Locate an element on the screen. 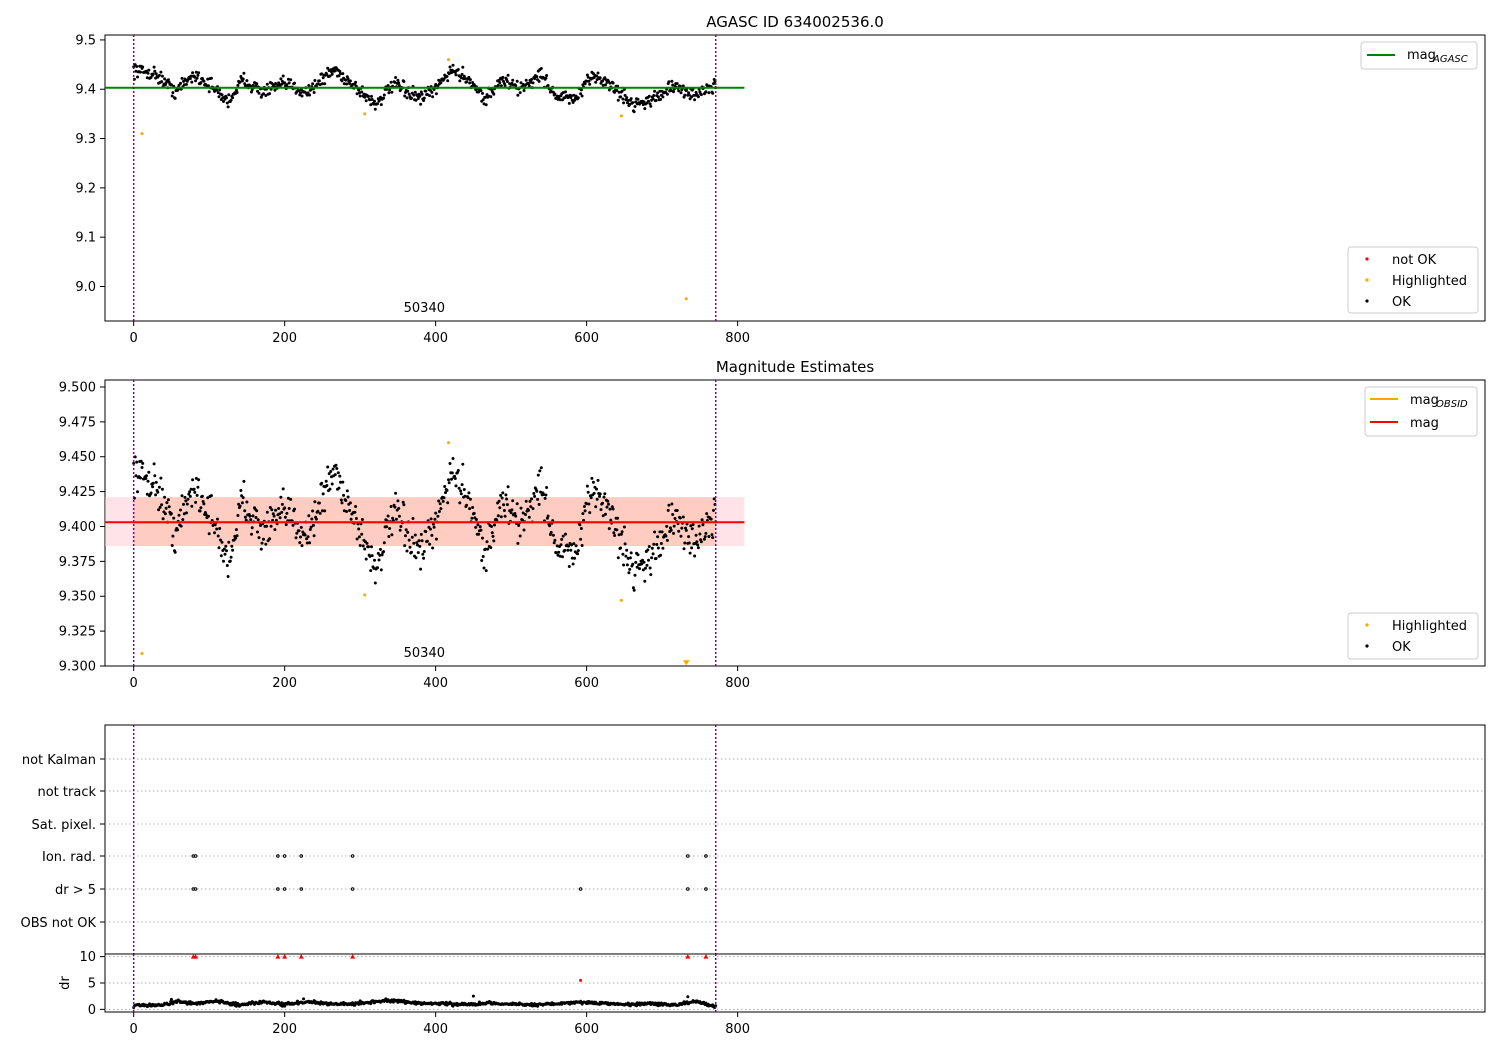 The image size is (1500, 1050). y-tick-label: 9.4 is located at coordinates (85, 90).